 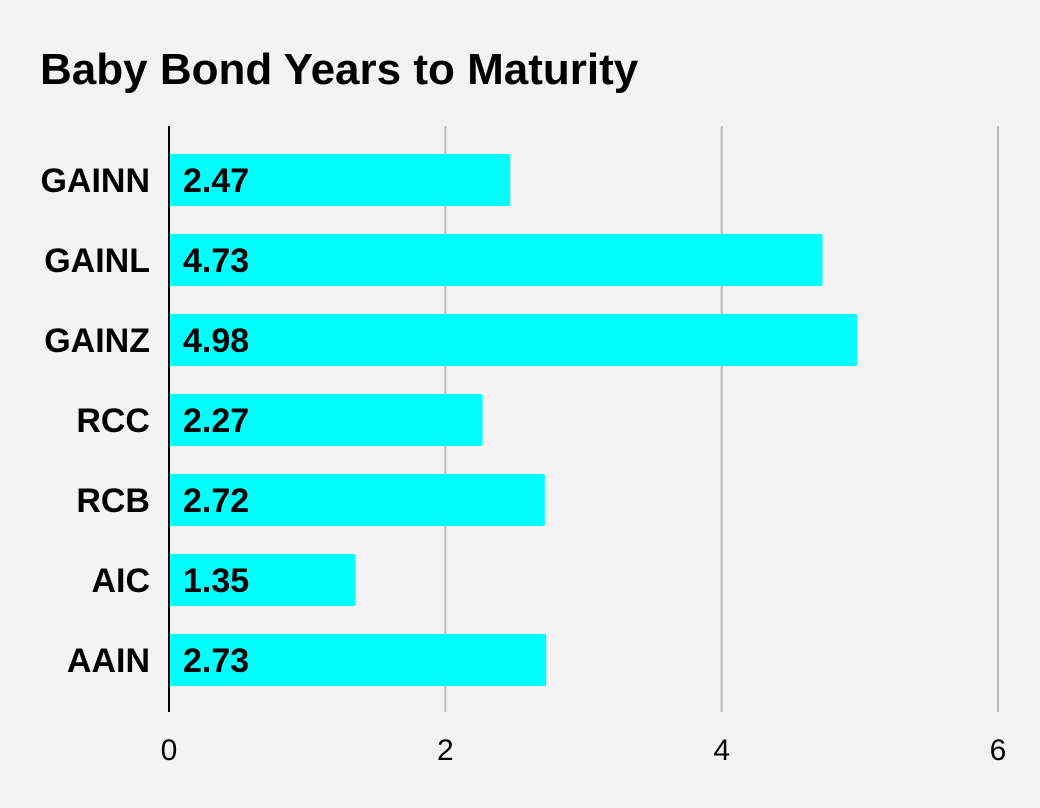 What do you see at coordinates (326, 420) in the screenshot?
I see `bar-rcc` at bounding box center [326, 420].